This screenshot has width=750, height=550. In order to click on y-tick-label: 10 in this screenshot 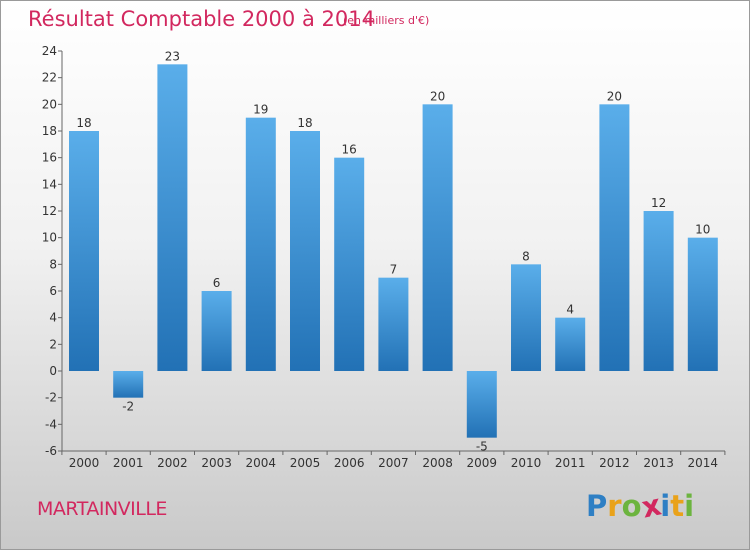, I will do `click(49, 238)`.